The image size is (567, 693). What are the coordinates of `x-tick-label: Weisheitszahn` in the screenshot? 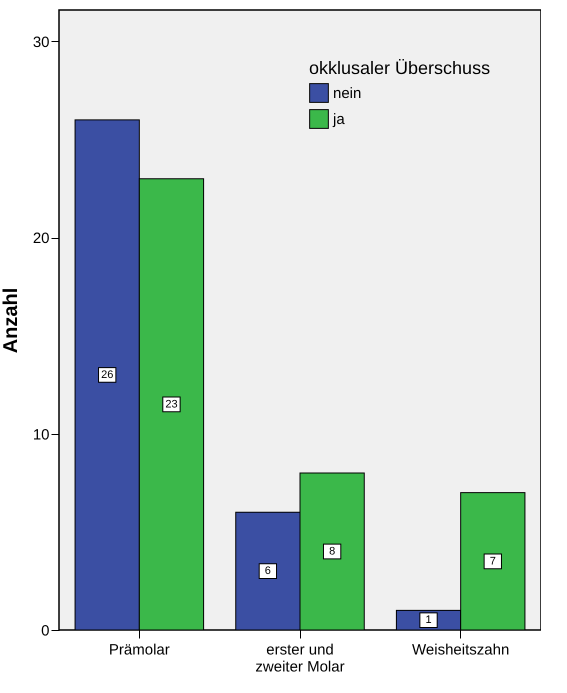 It's located at (461, 650).